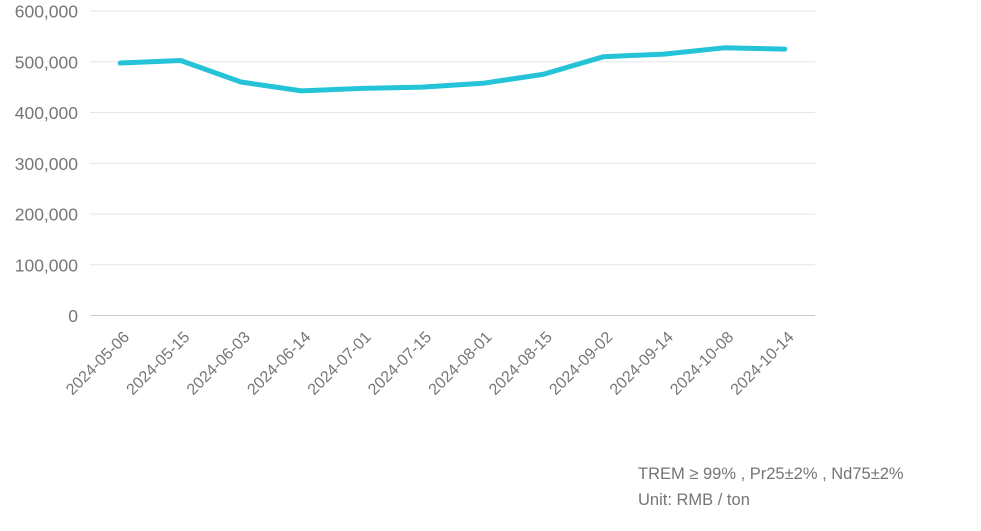 The image size is (981, 531). I want to click on x-axis-tick-label: 2024-06-14, so click(279, 364).